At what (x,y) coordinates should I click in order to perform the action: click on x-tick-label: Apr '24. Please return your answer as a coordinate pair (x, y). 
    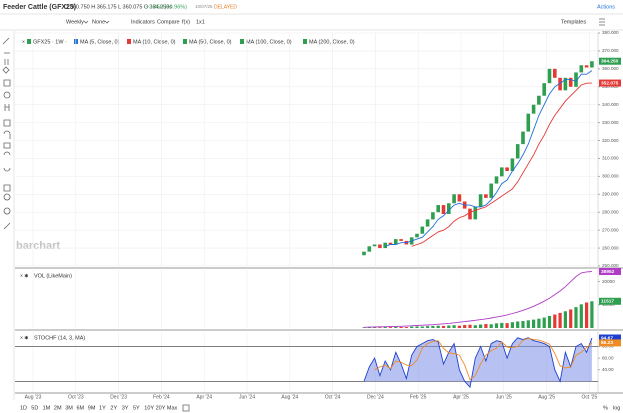
    Looking at the image, I should click on (204, 397).